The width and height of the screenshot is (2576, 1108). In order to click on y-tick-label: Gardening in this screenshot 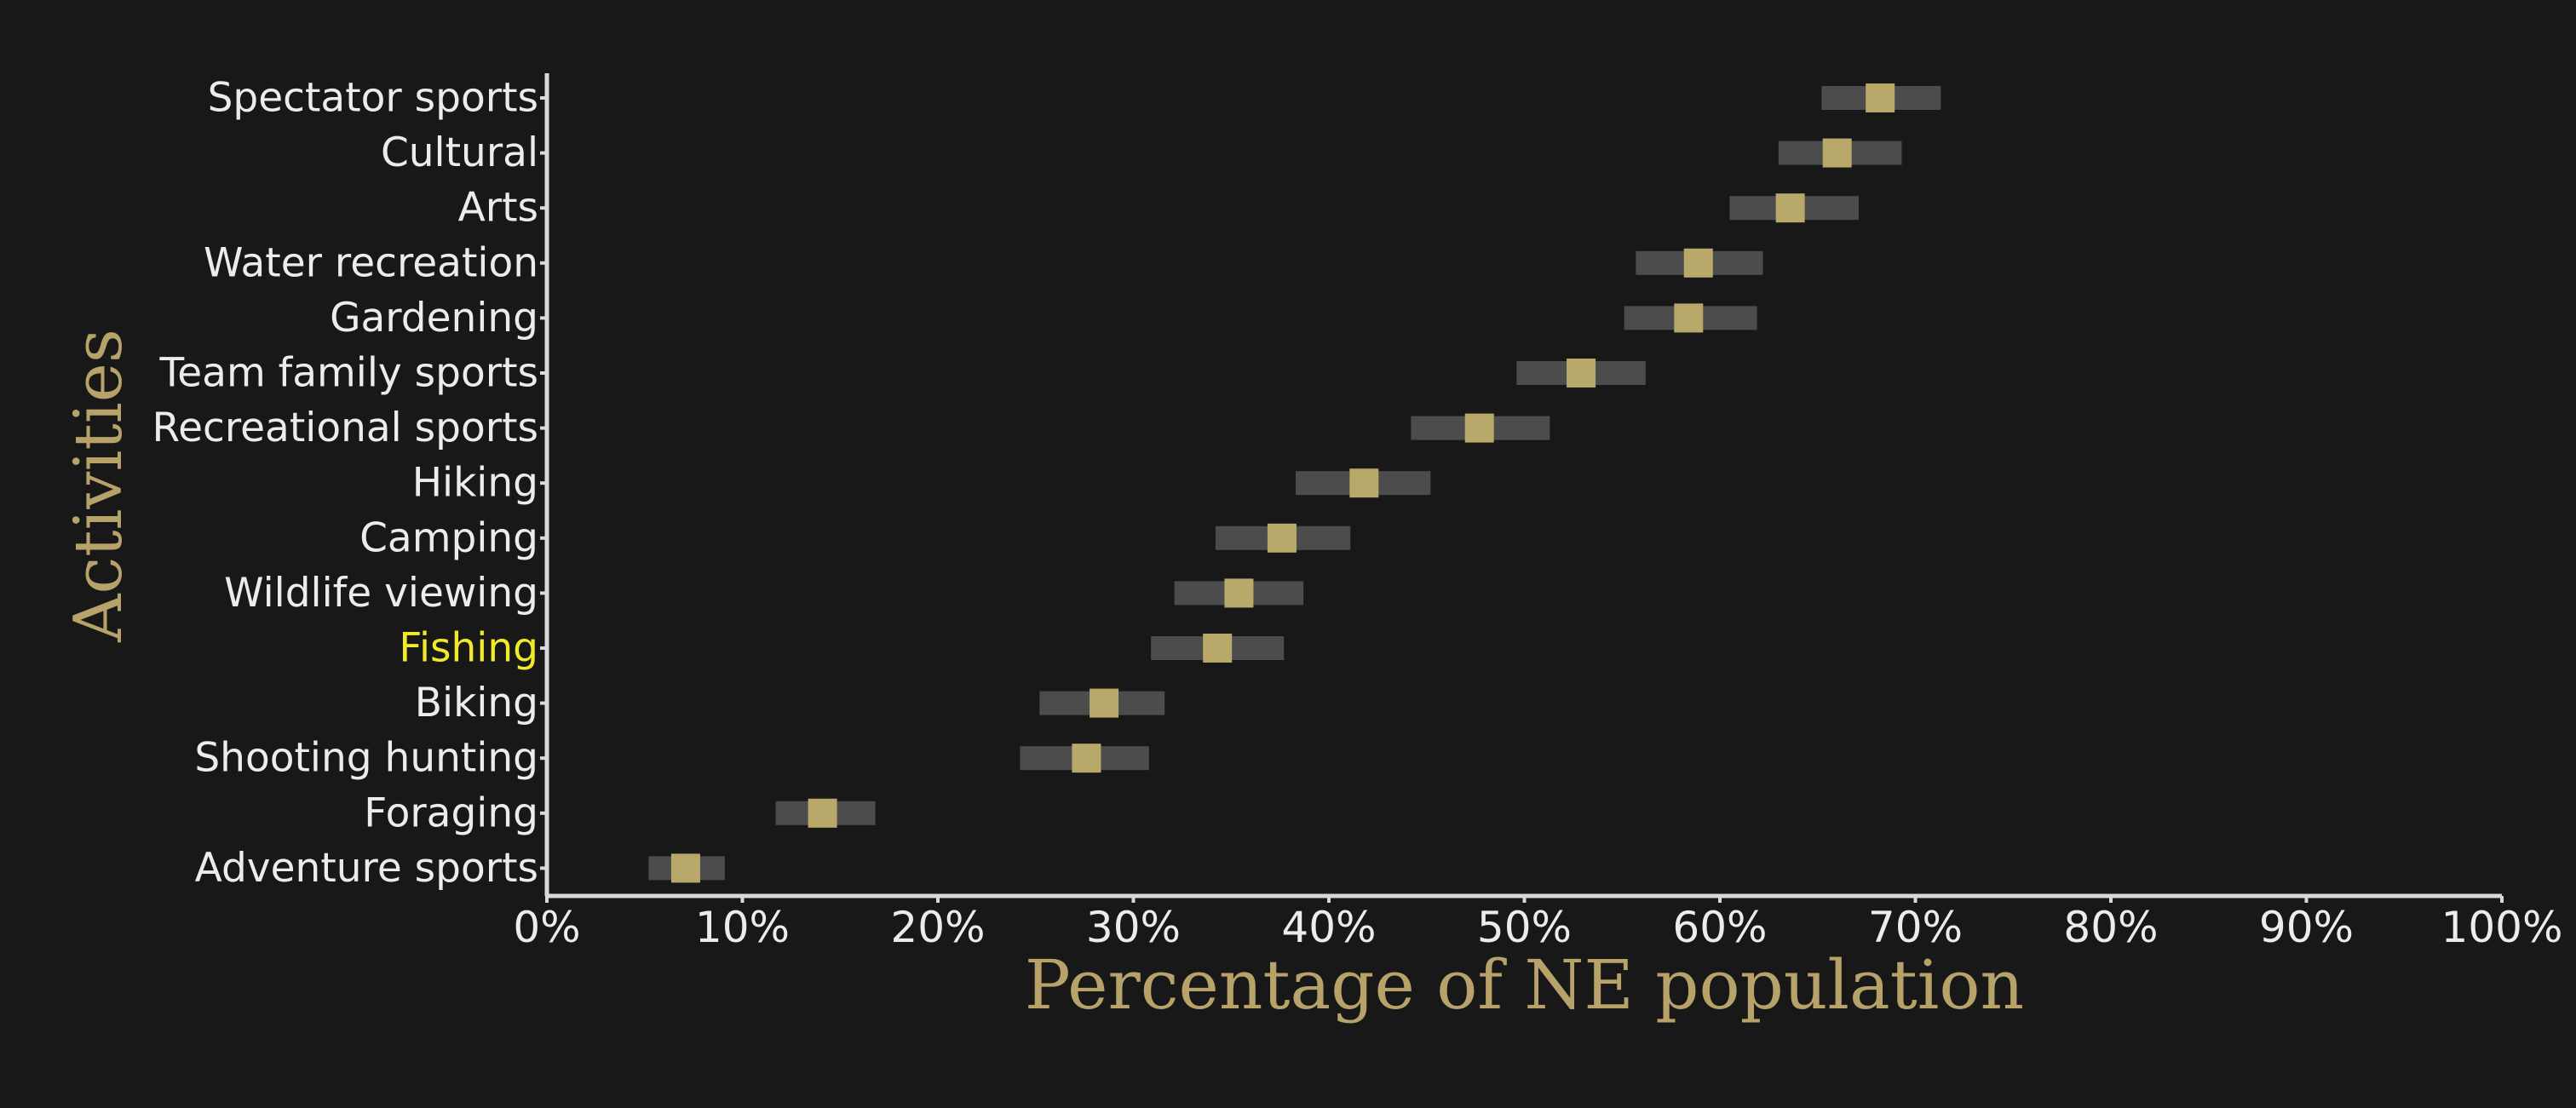, I will do `click(434, 318)`.